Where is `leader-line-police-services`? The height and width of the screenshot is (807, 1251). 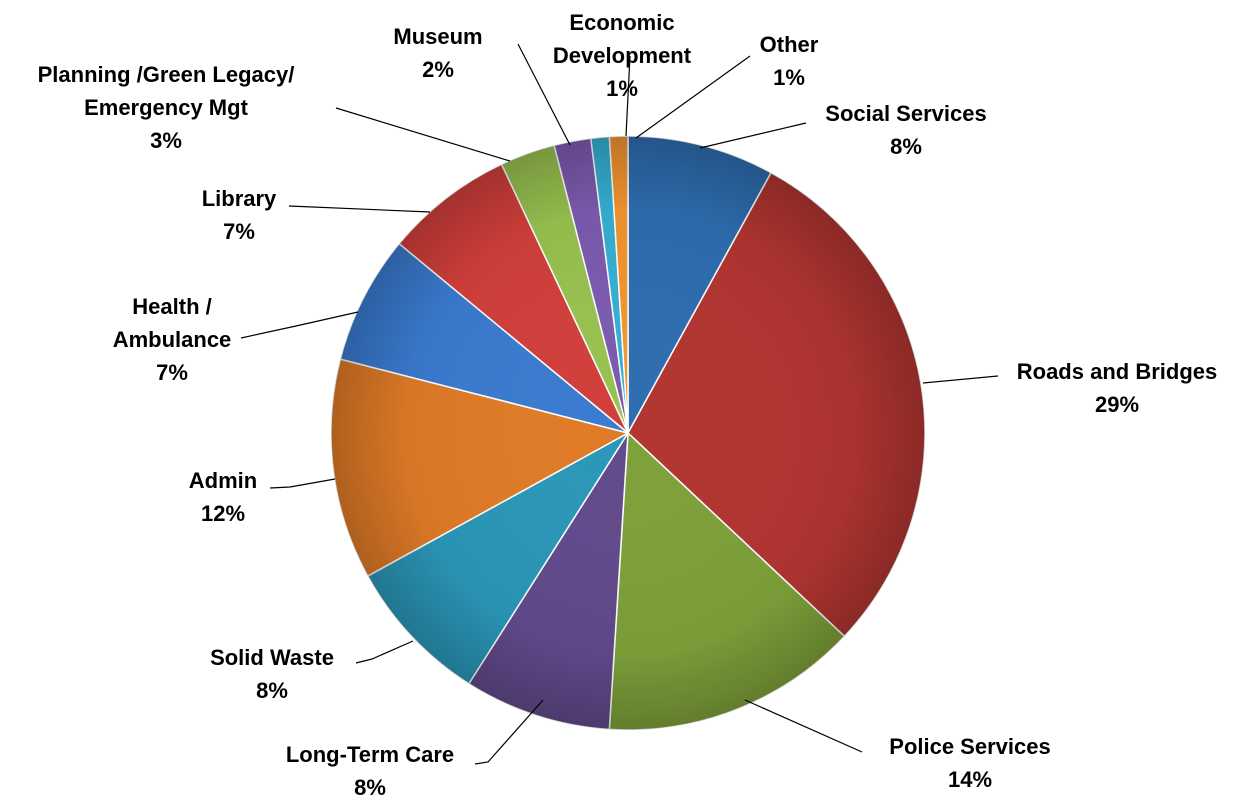 leader-line-police-services is located at coordinates (803, 726).